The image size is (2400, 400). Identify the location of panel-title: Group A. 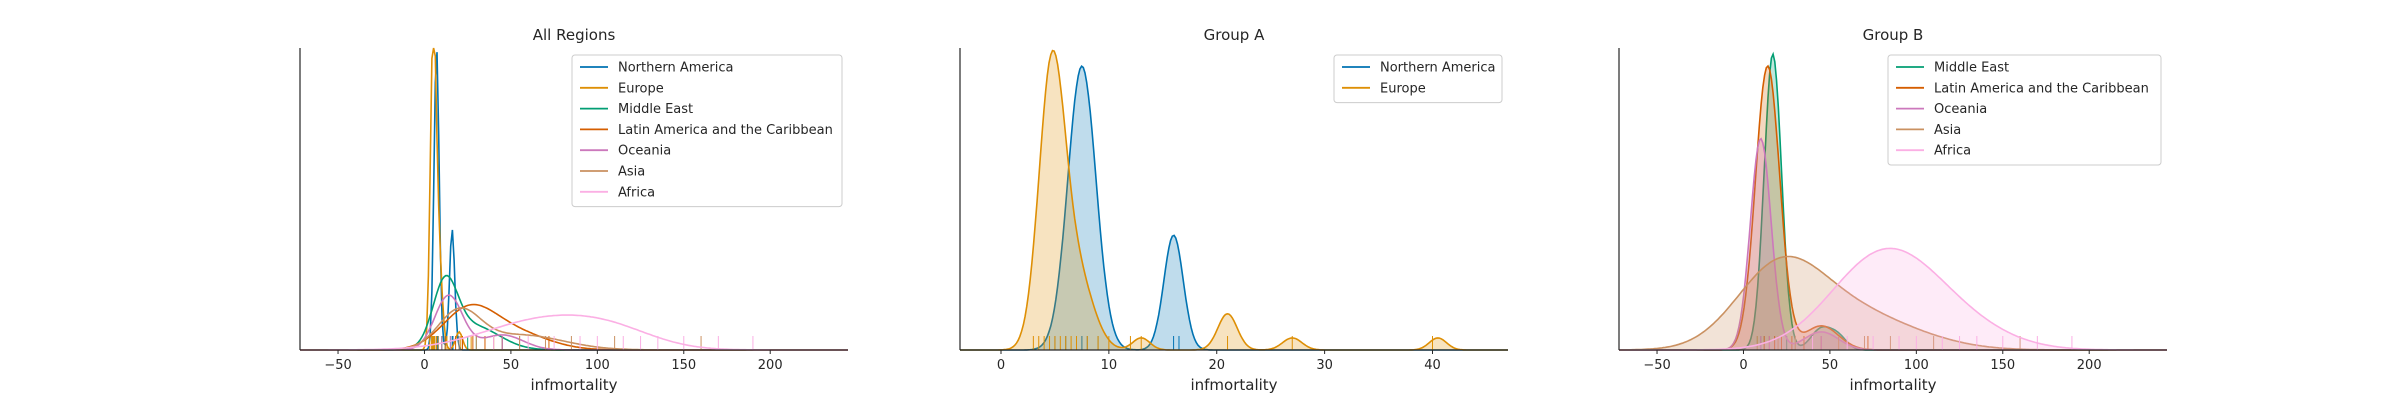
(1234, 35).